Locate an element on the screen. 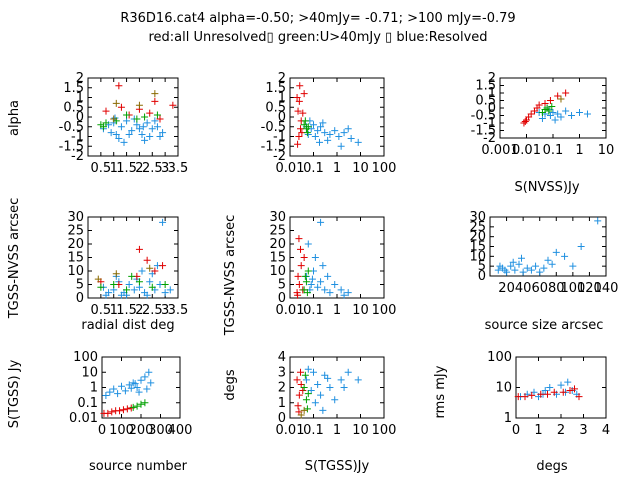  y-tick-label: 25 is located at coordinates (277, 231).